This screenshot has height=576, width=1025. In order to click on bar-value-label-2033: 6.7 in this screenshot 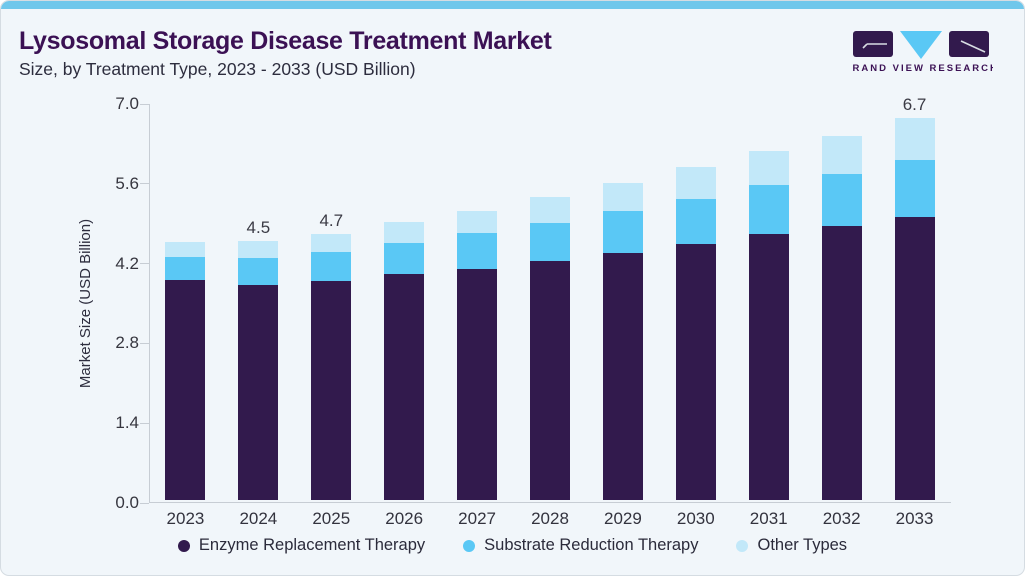, I will do `click(914, 105)`.